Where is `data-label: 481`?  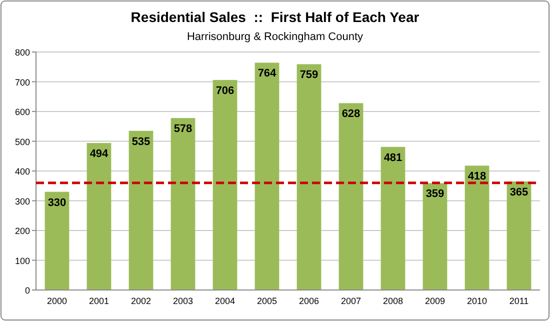 data-label: 481 is located at coordinates (393, 158).